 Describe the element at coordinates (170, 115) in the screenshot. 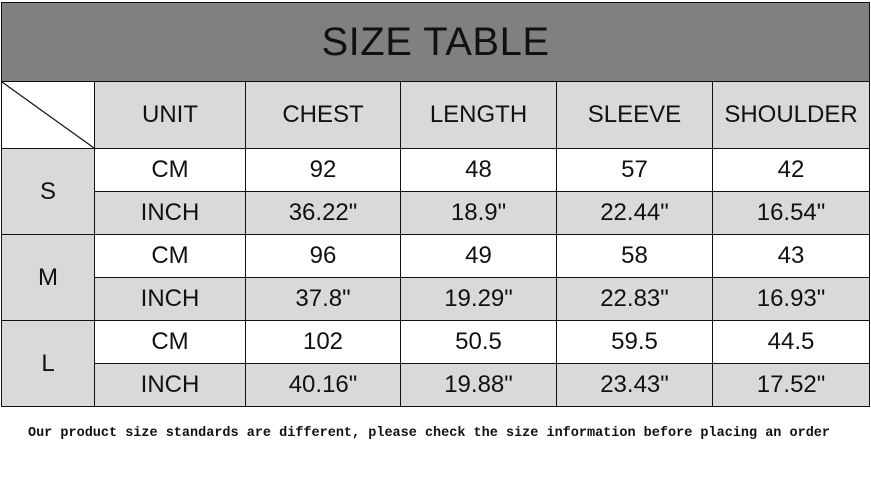

I see `header-unit: UNIT` at that location.